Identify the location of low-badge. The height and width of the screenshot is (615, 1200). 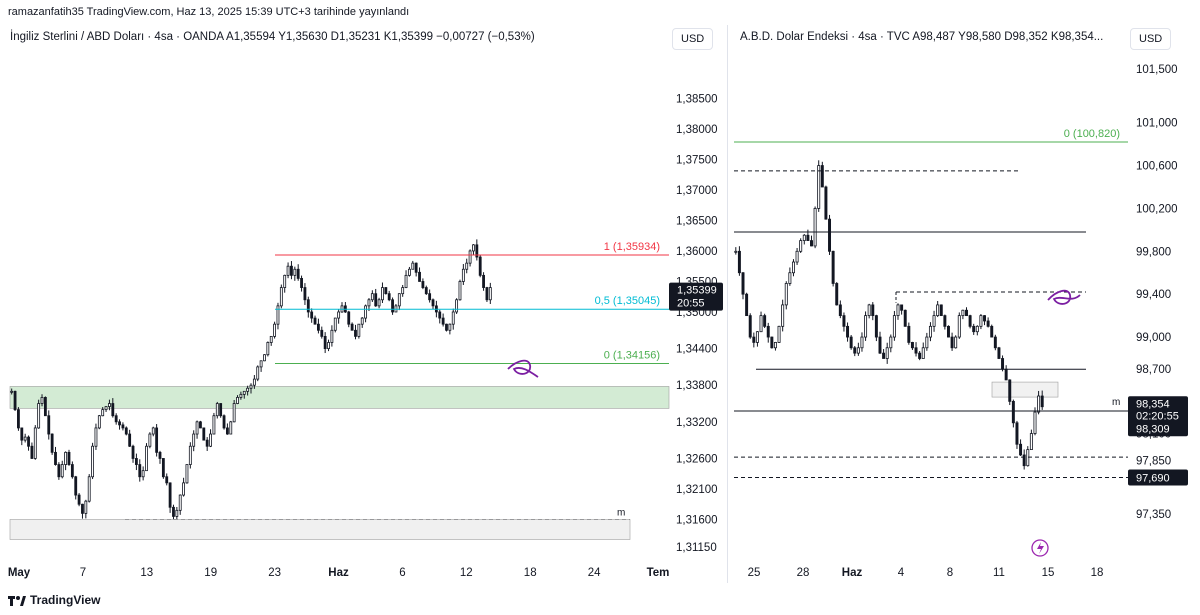
(1158, 477).